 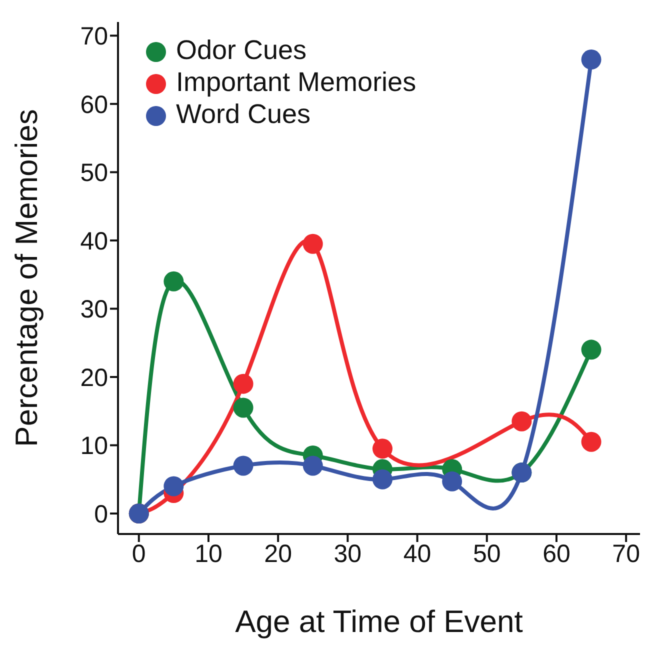 What do you see at coordinates (94, 241) in the screenshot?
I see `y-tick-label: 40` at bounding box center [94, 241].